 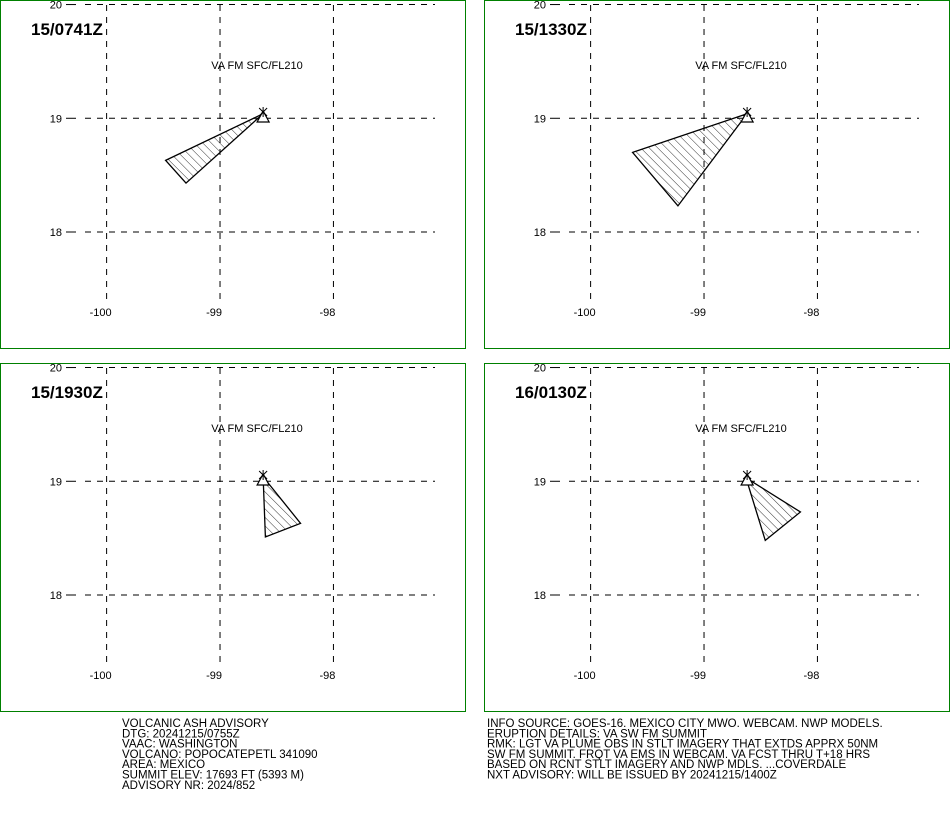 I want to click on panel-time: 15/1930Z, so click(x=67, y=392).